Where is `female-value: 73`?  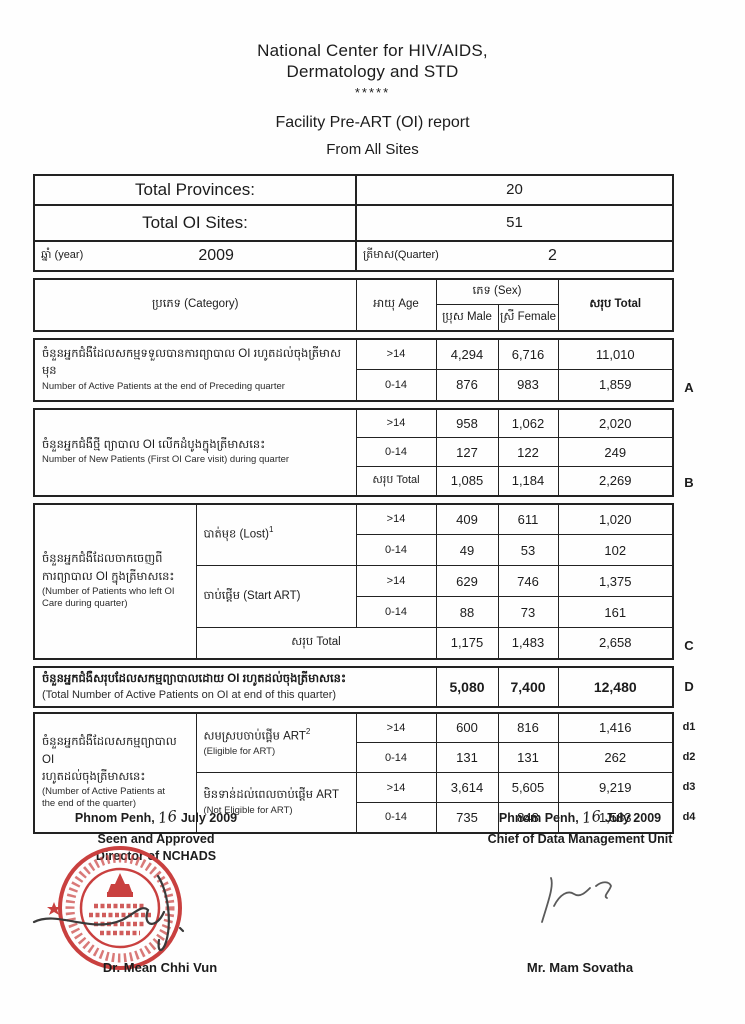
female-value: 73 is located at coordinates (528, 612).